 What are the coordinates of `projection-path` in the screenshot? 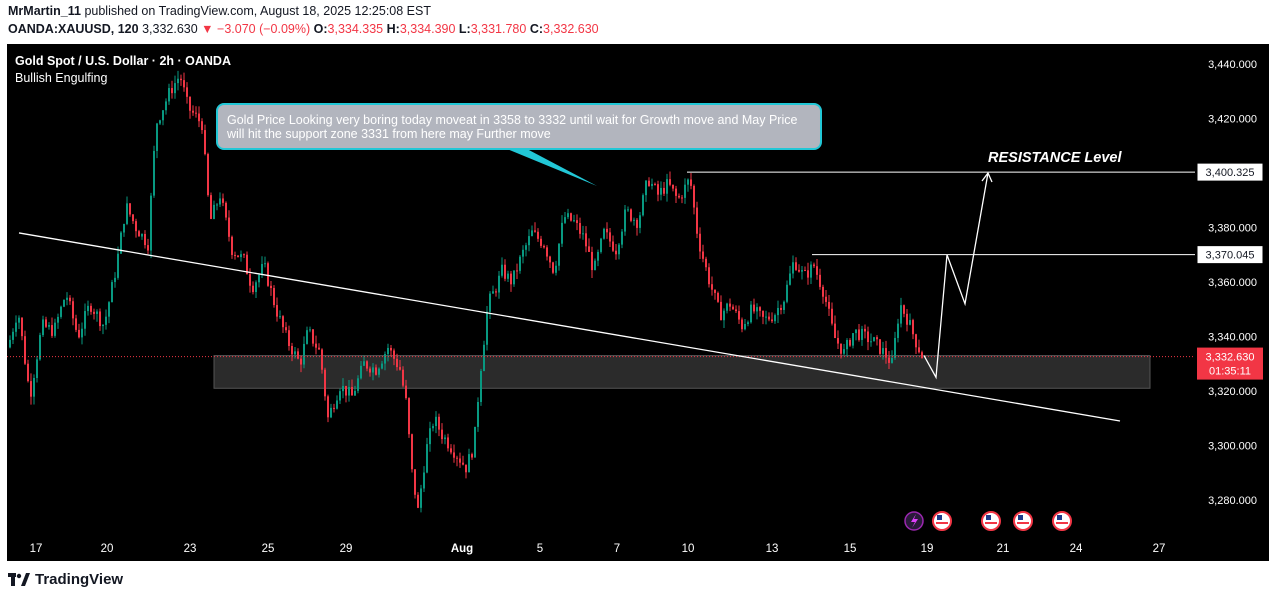 It's located at (956, 276).